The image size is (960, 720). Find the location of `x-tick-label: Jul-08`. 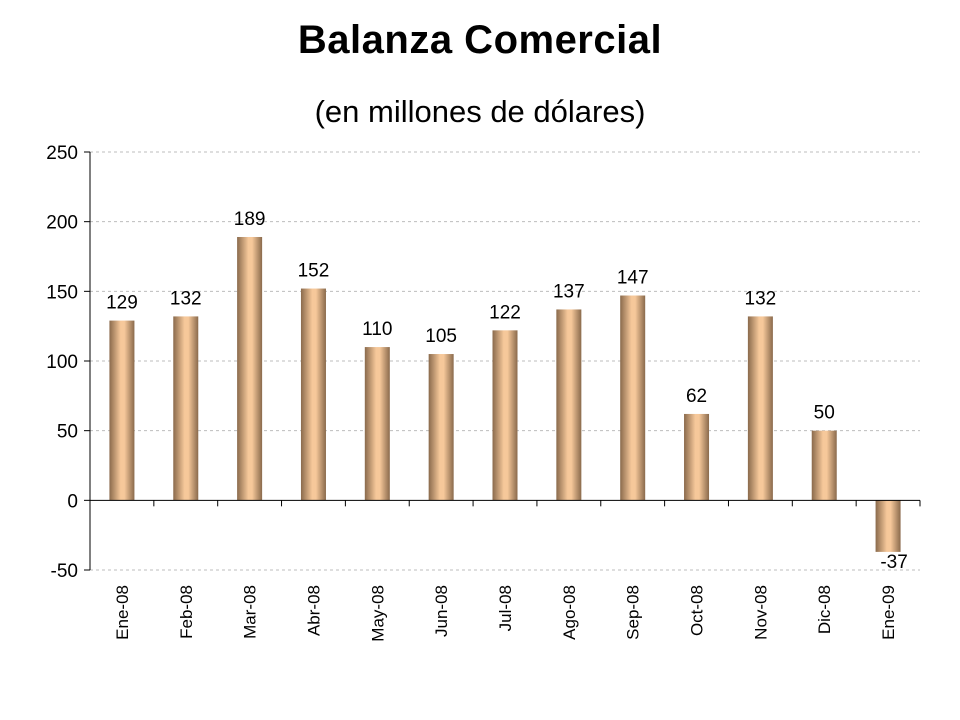

x-tick-label: Jul-08 is located at coordinates (505, 608).